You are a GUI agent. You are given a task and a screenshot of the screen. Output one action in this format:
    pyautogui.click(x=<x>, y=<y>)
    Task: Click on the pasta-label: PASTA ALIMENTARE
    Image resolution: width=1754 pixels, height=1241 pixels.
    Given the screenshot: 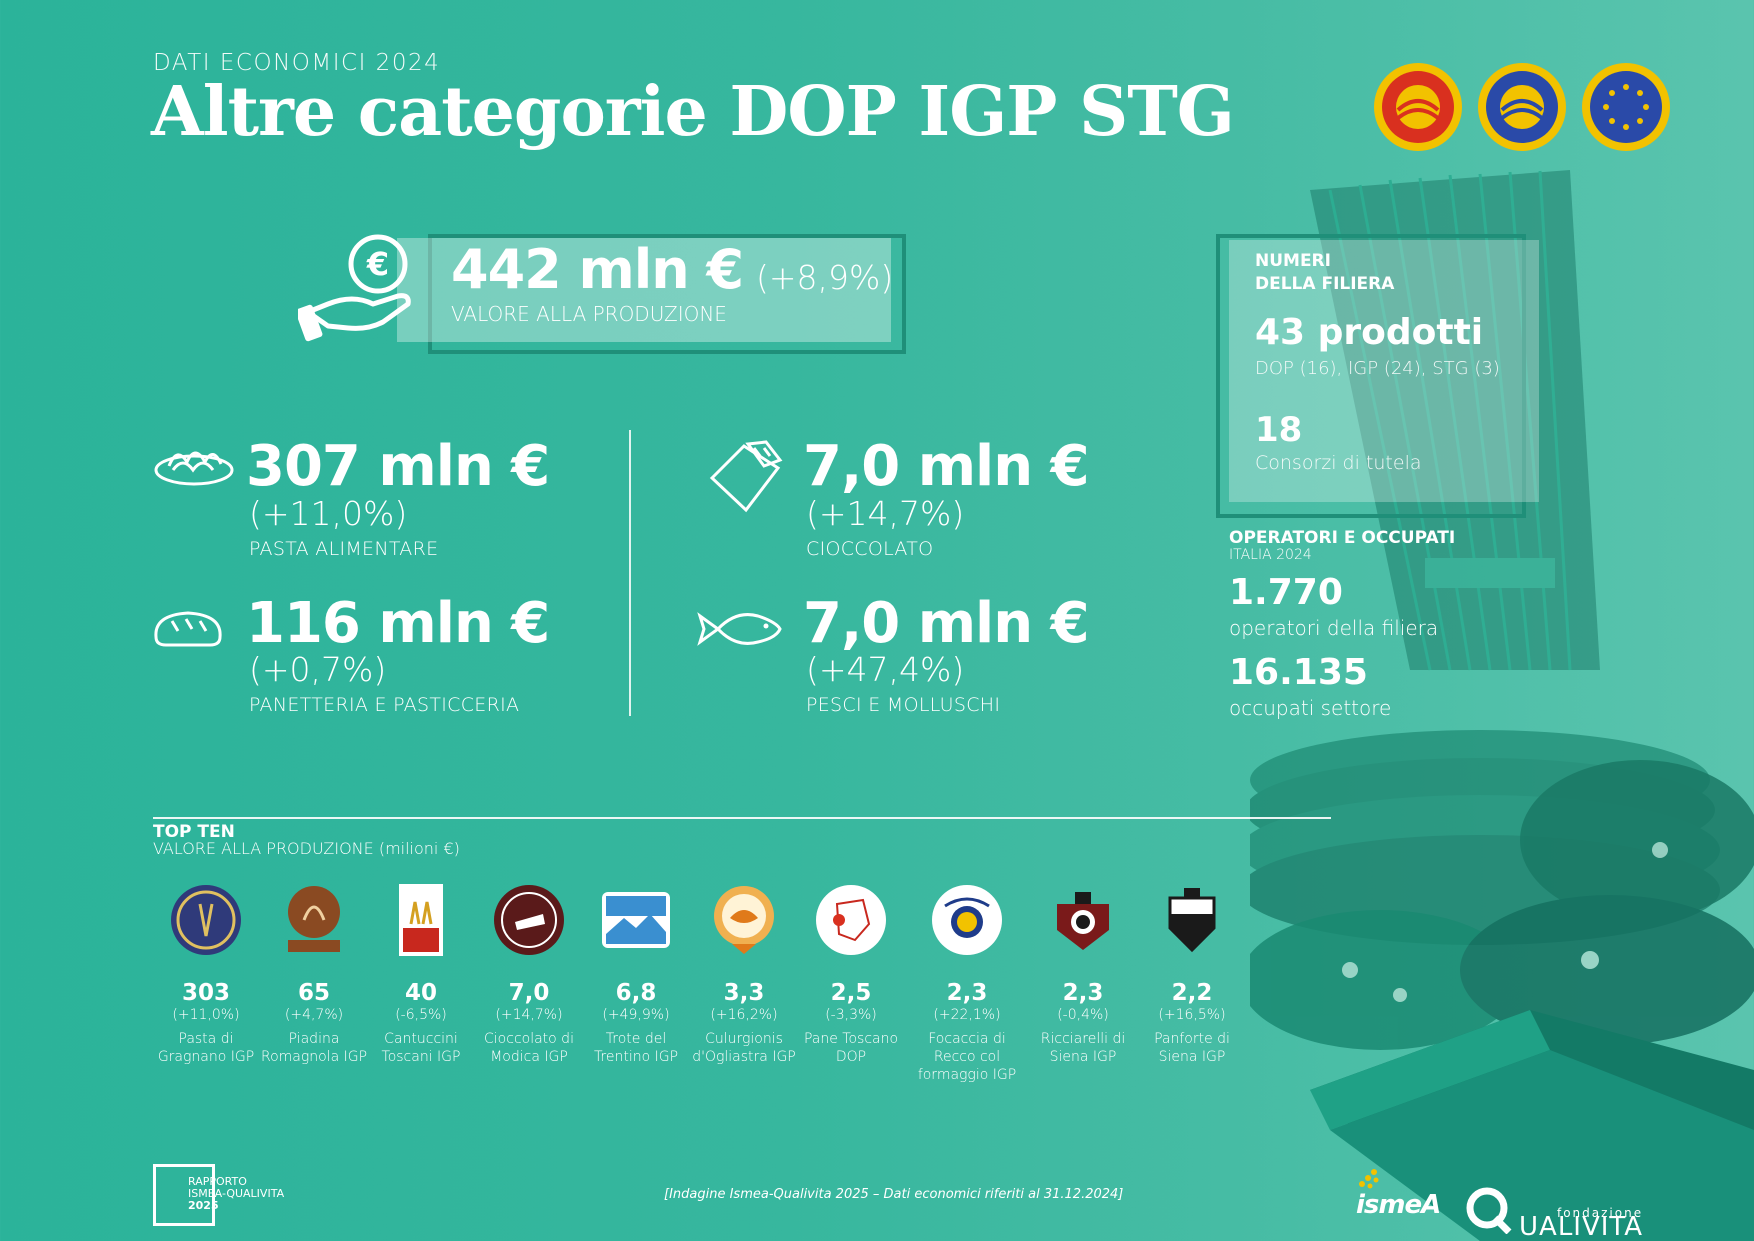 What is the action you would take?
    pyautogui.click(x=344, y=549)
    